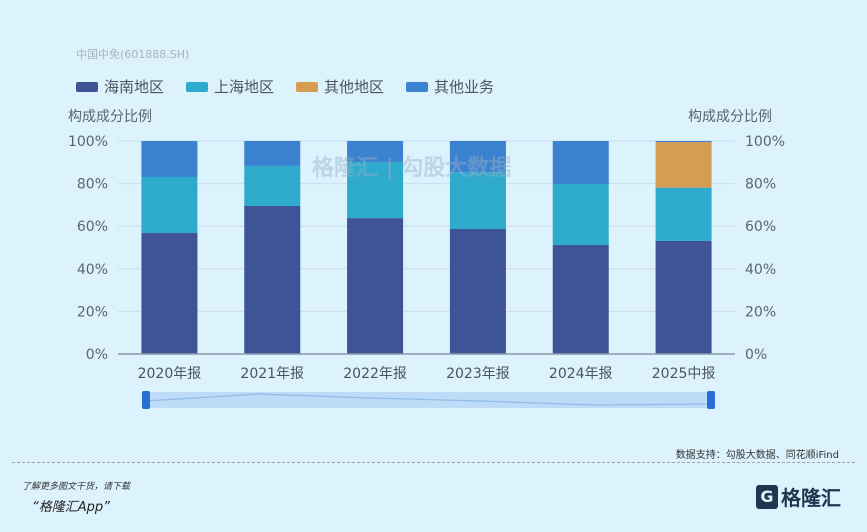  Describe the element at coordinates (92, 270) in the screenshot. I see `y-tick-label-left: 40%` at that location.